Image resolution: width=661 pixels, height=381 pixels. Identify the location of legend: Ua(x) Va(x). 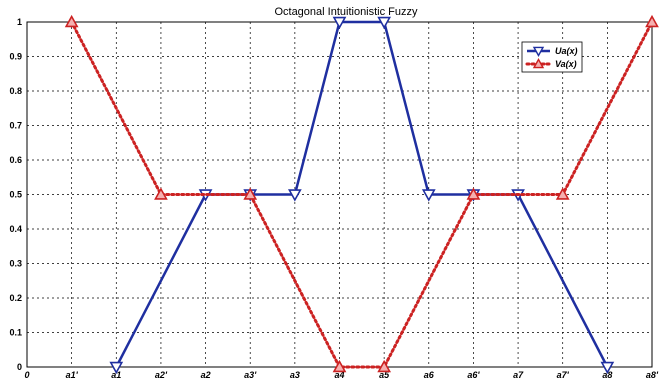
(552, 57).